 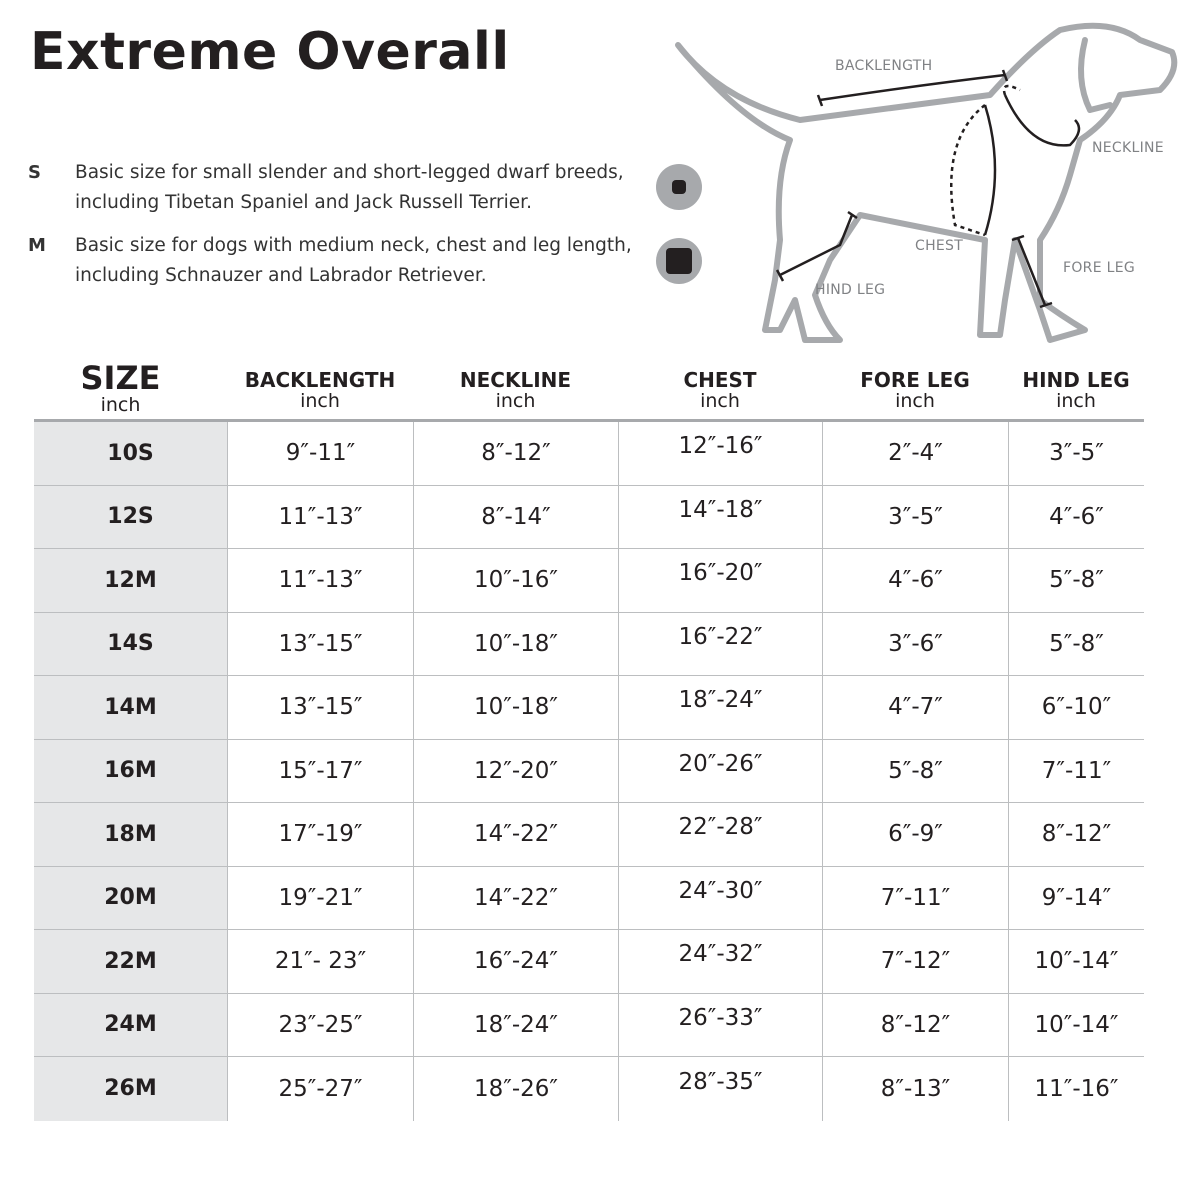 I want to click on measurement-cell: 6″-10″, so click(x=1076, y=707).